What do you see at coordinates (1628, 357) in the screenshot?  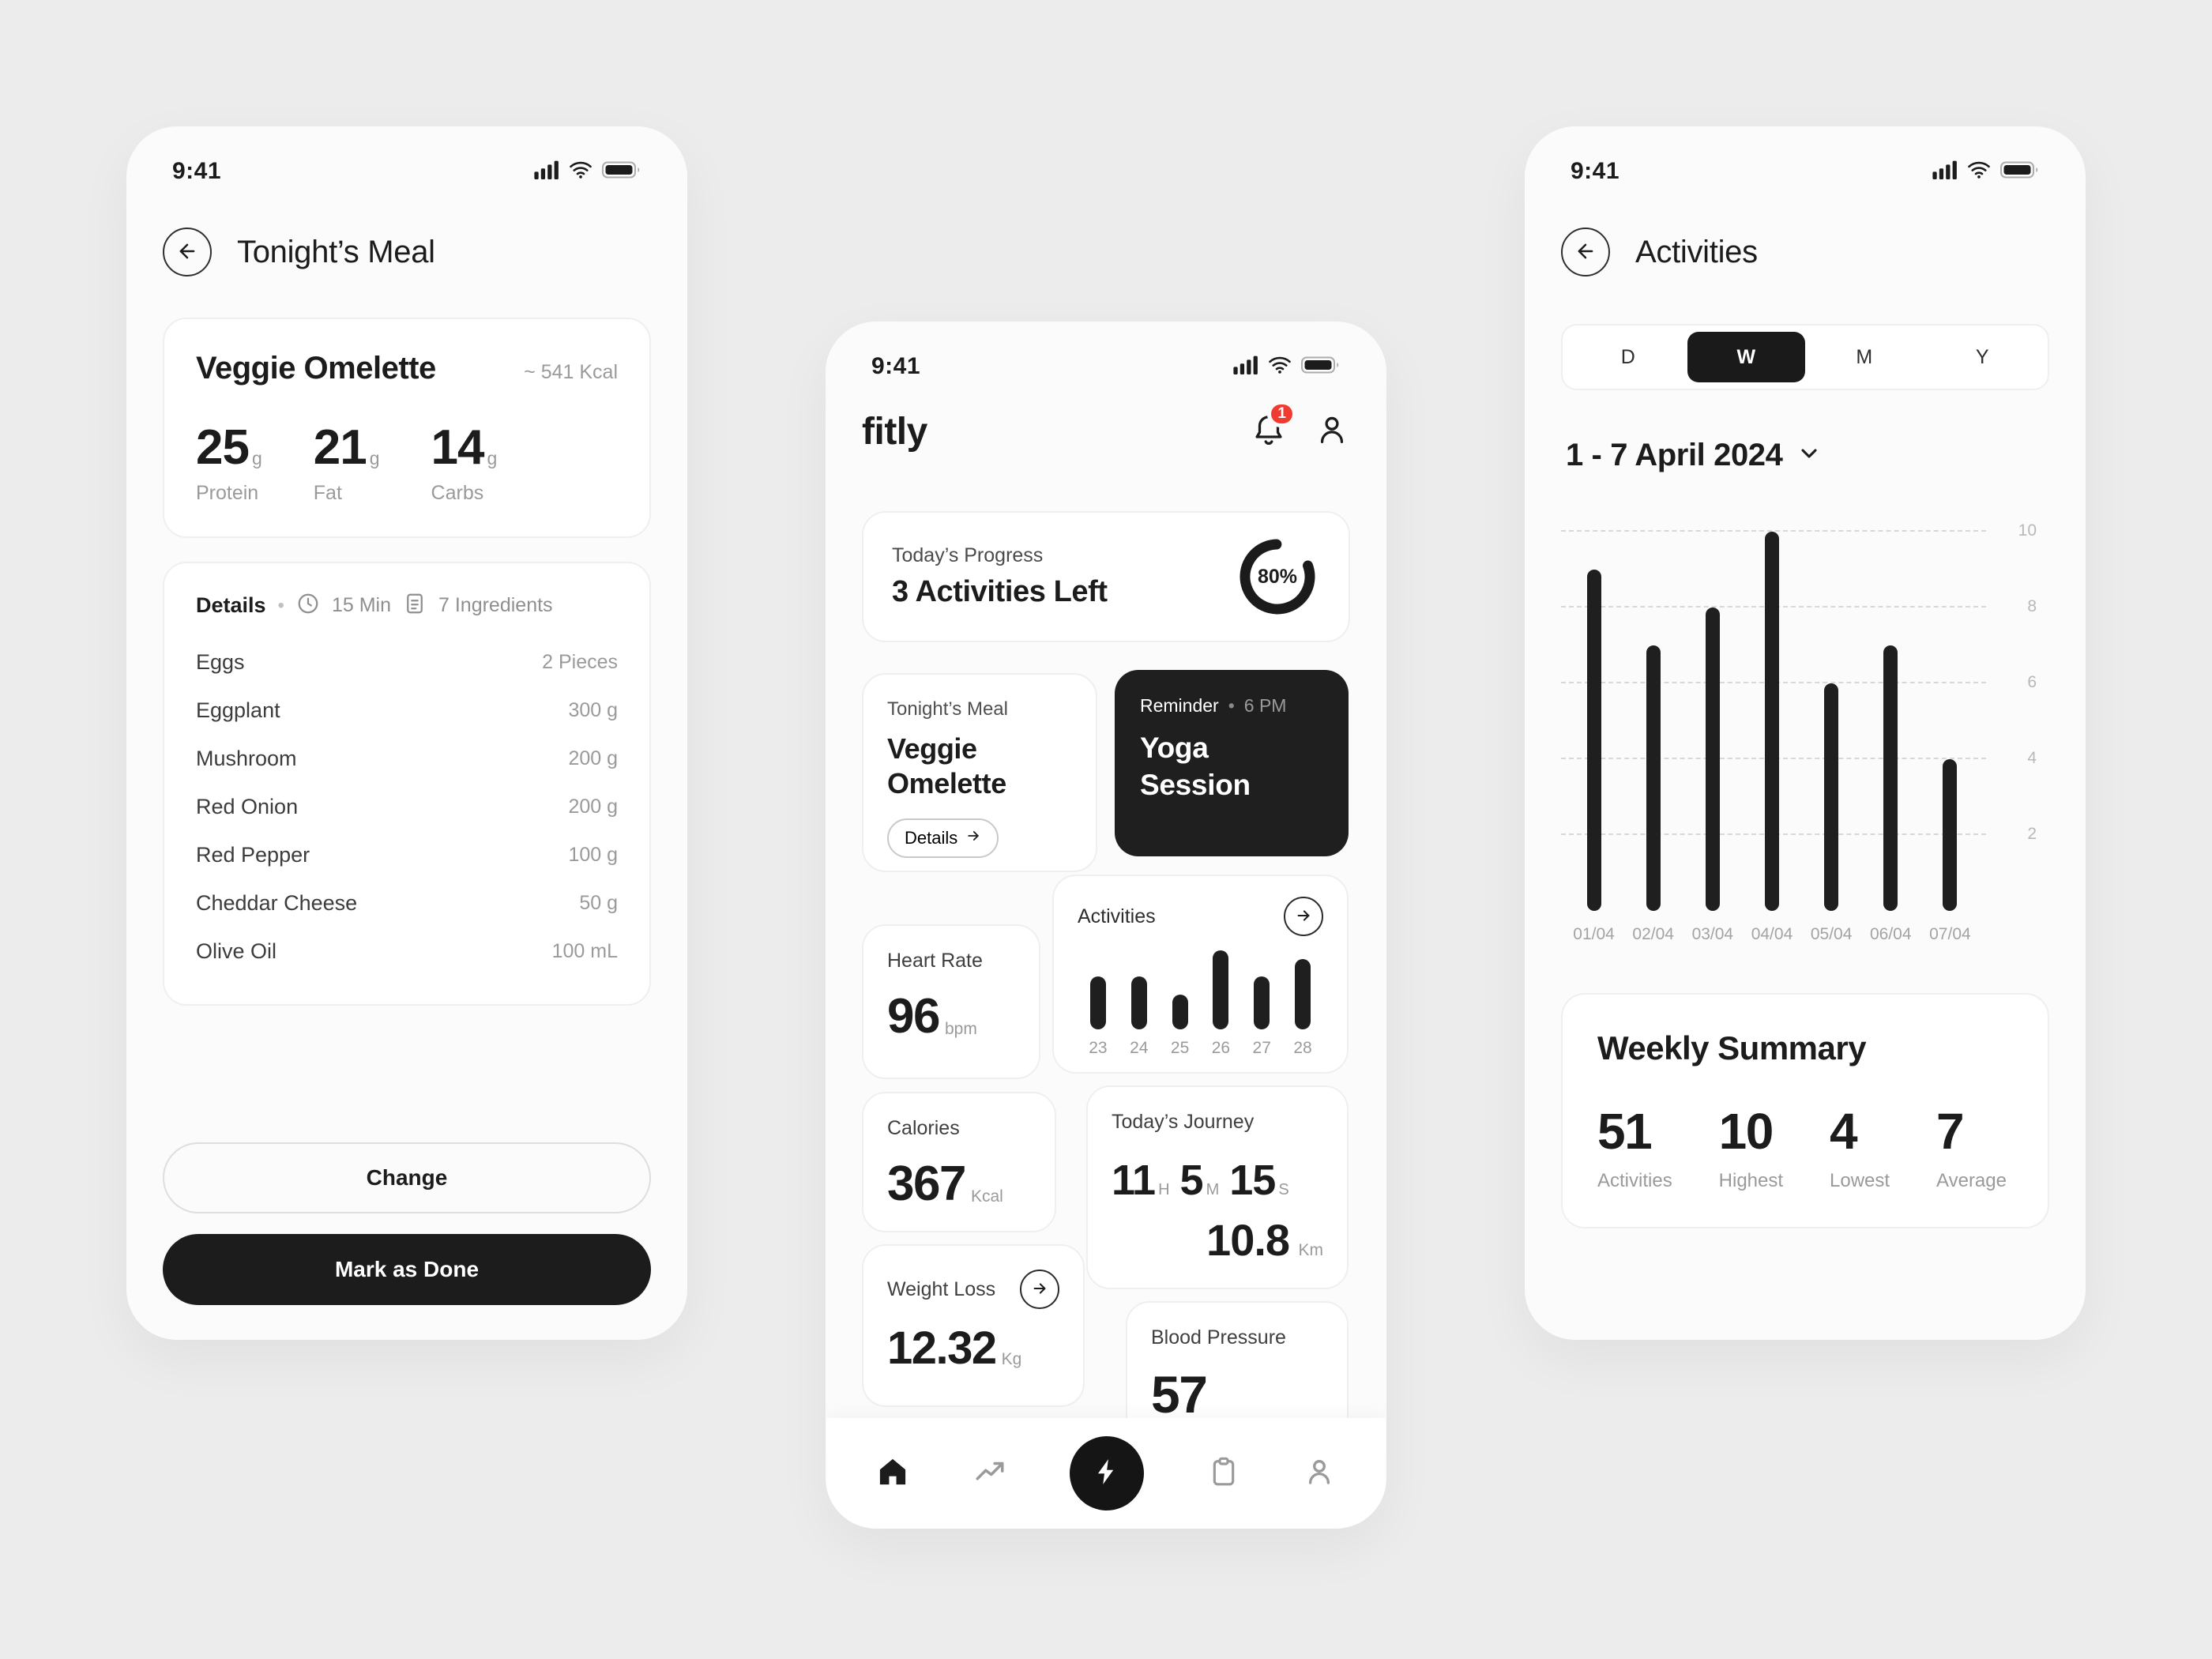 I see `tab-d: D` at bounding box center [1628, 357].